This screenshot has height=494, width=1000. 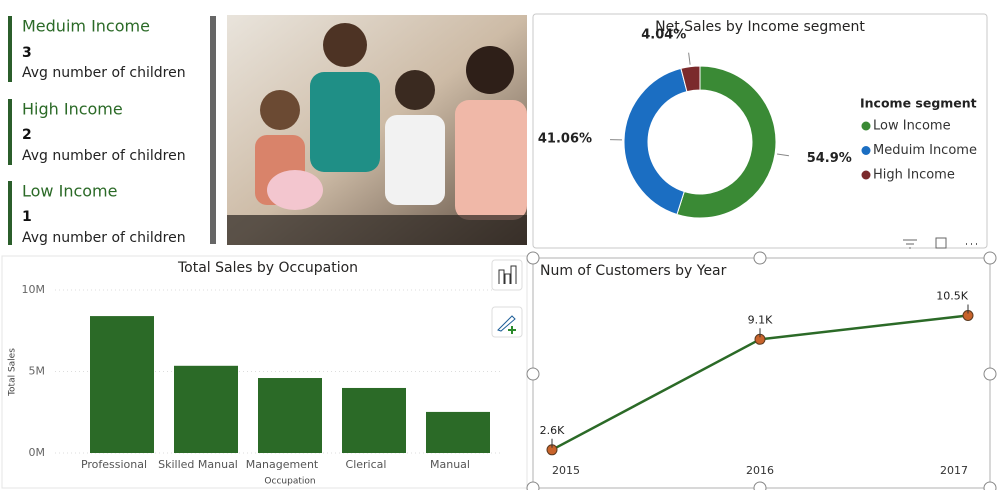 What do you see at coordinates (282, 464) in the screenshot?
I see `x-tick-label: Management` at bounding box center [282, 464].